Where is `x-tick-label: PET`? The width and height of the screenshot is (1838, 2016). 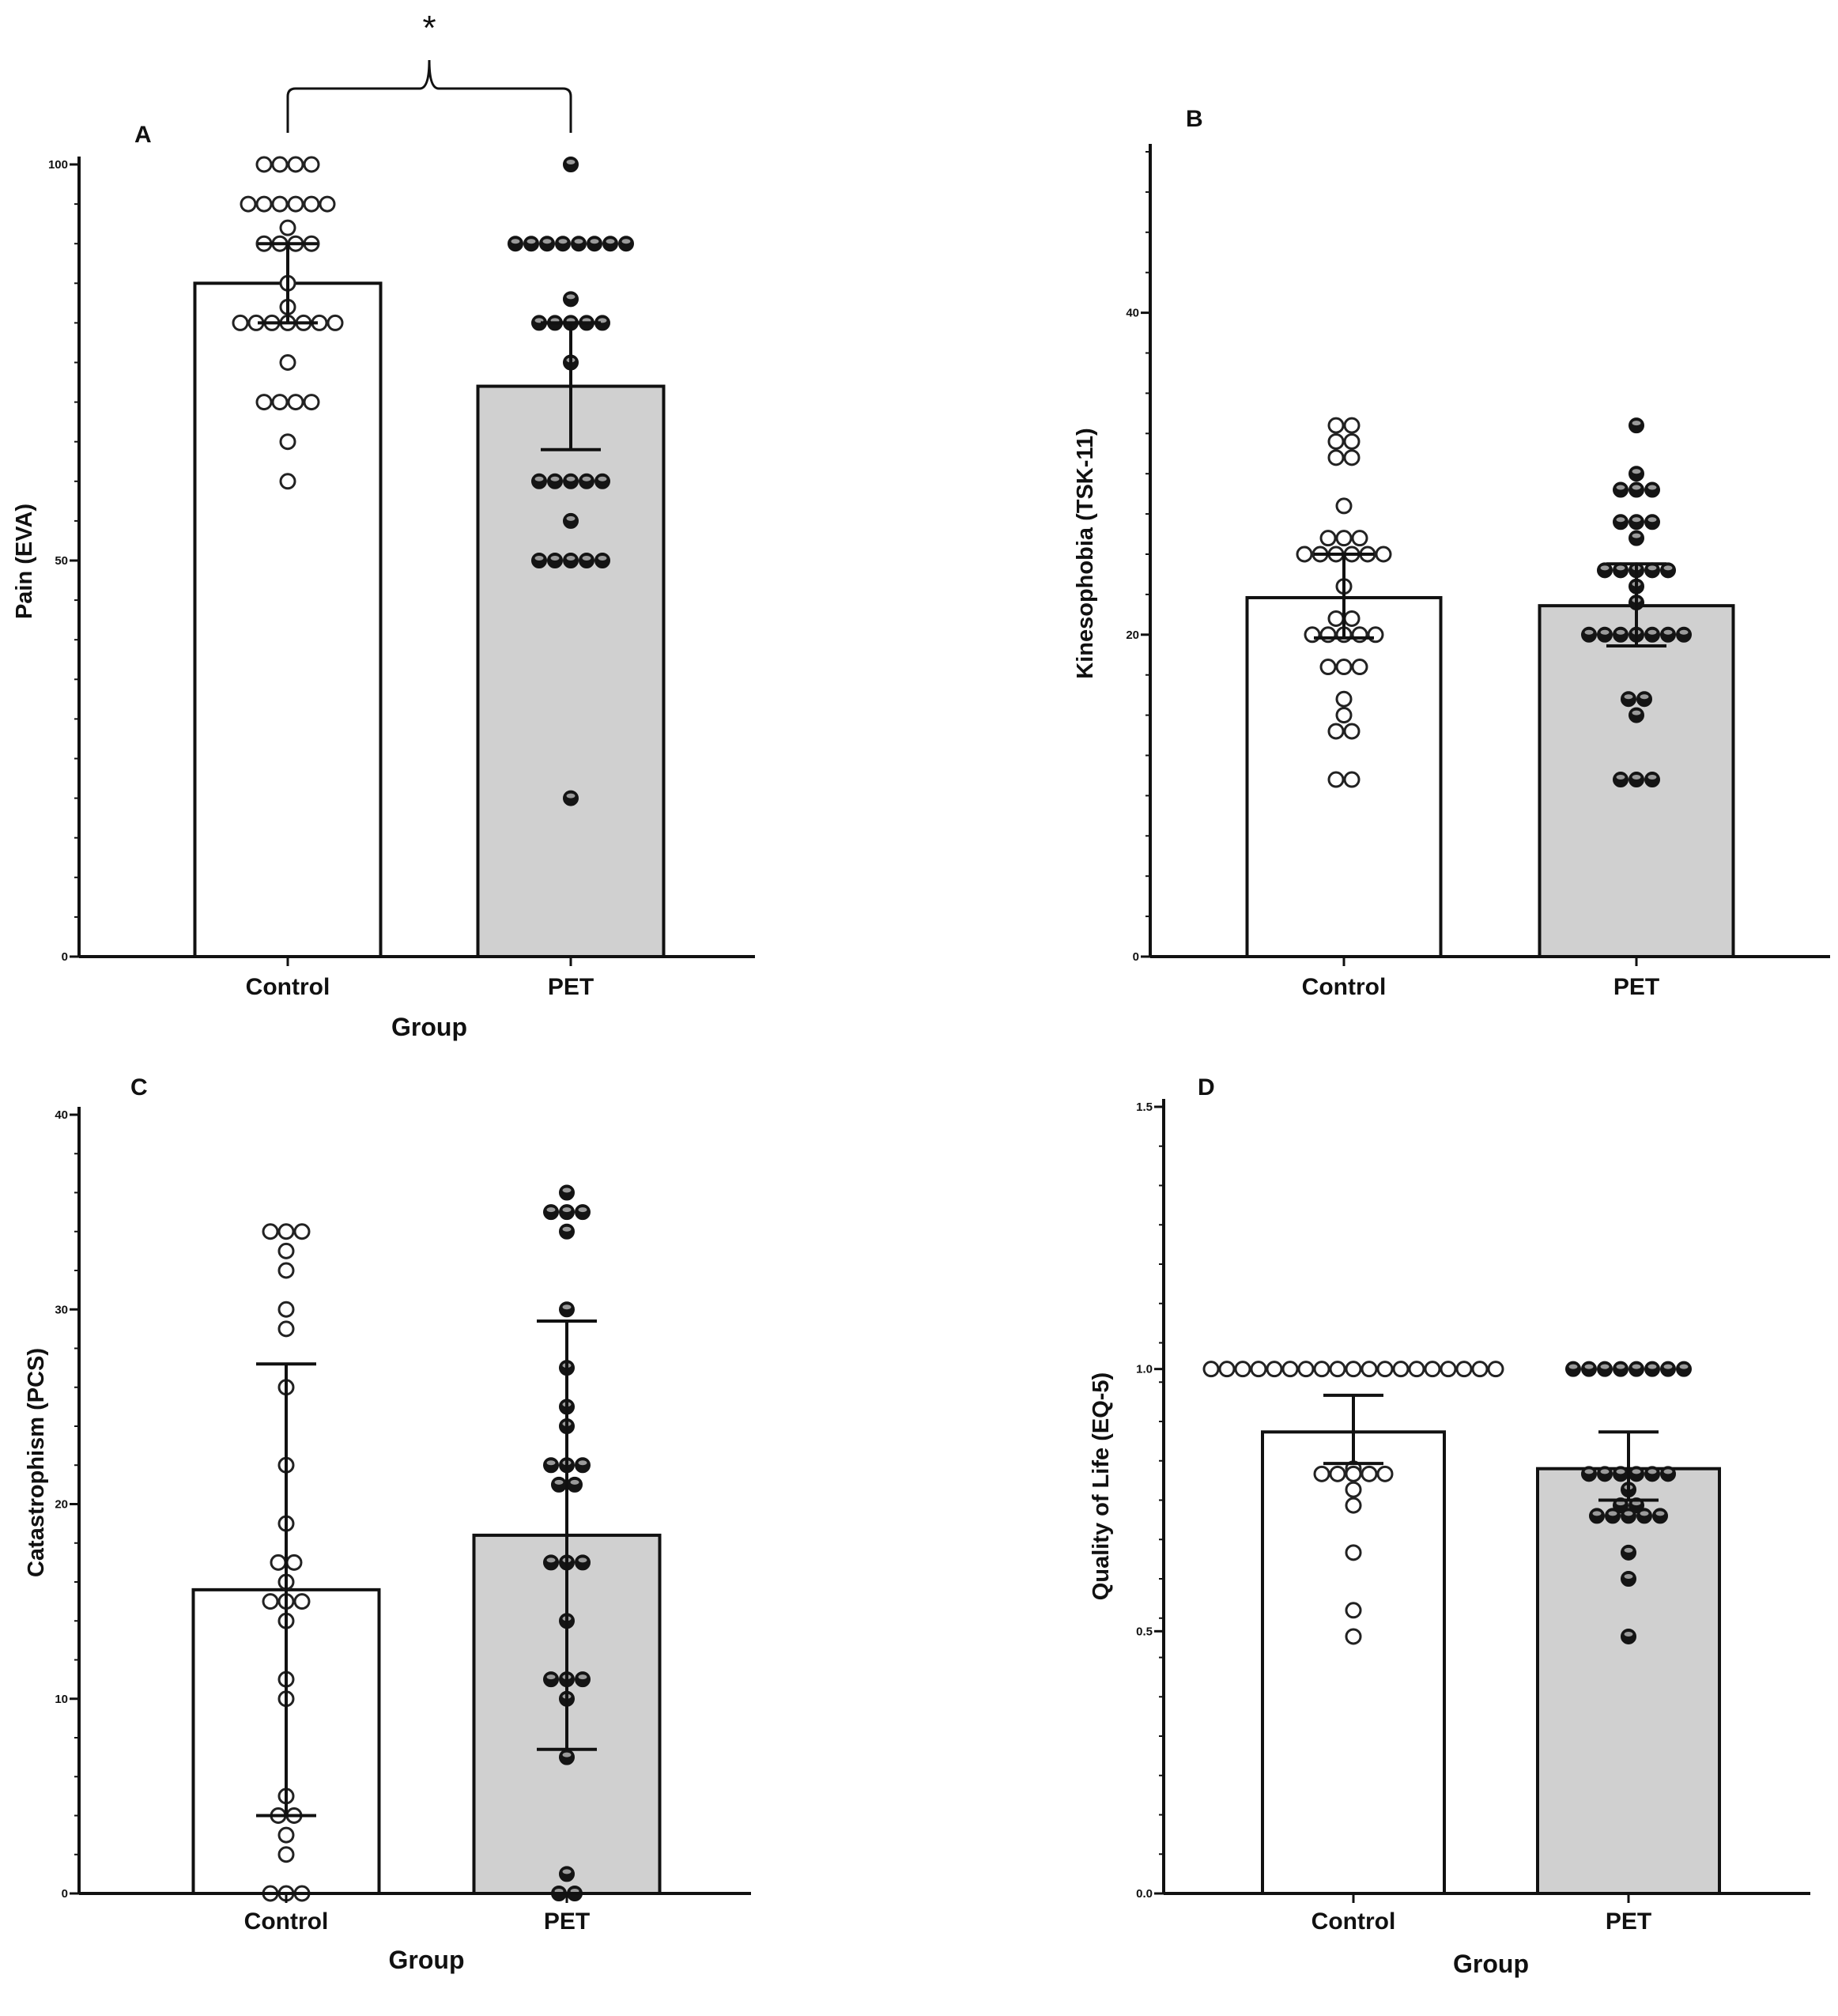 x-tick-label: PET is located at coordinates (571, 987).